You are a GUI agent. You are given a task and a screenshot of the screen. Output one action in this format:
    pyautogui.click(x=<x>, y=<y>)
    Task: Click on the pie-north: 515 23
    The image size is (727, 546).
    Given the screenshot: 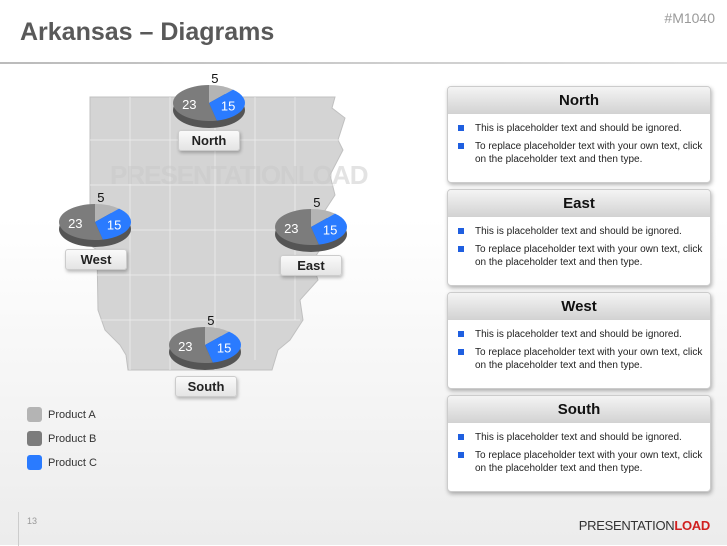 What is the action you would take?
    pyautogui.click(x=209, y=99)
    